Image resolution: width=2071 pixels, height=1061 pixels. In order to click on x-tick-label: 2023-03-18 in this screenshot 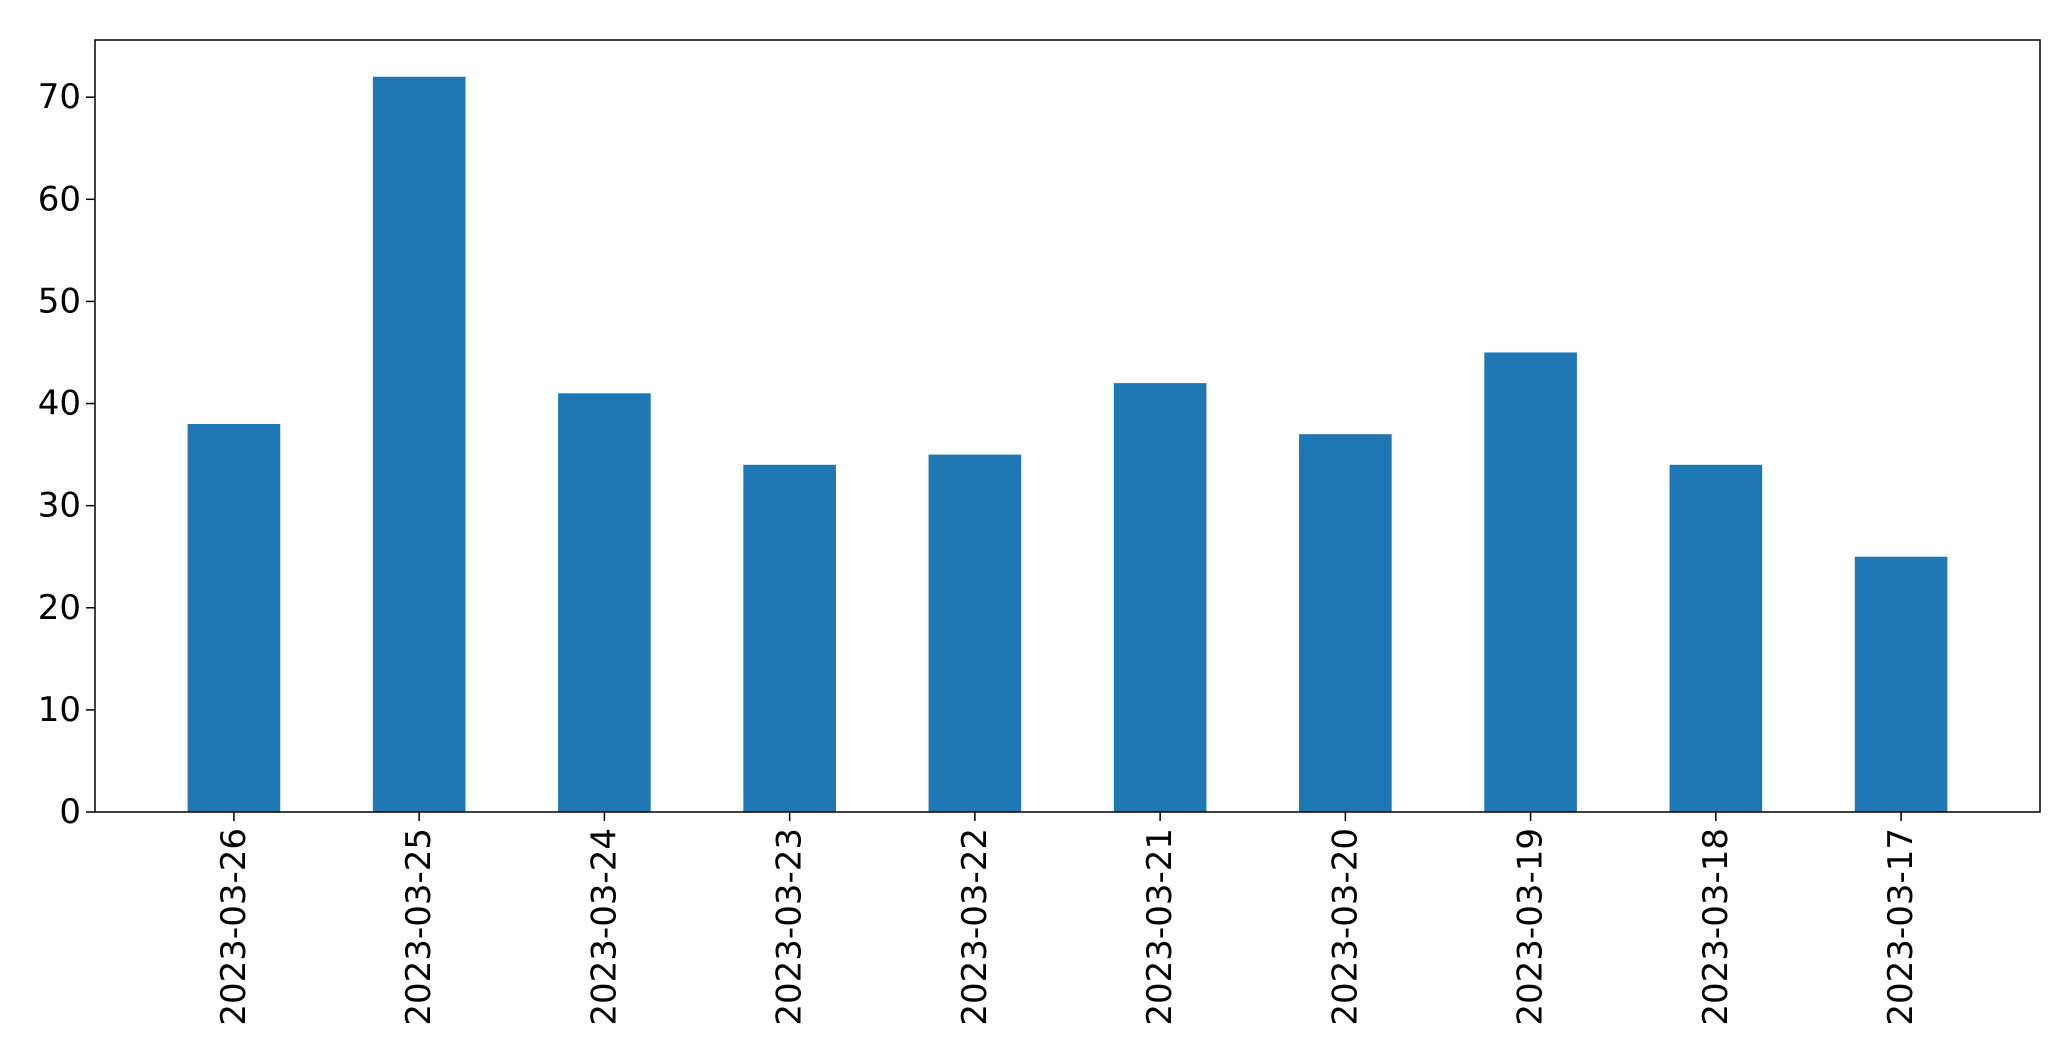, I will do `click(1716, 927)`.